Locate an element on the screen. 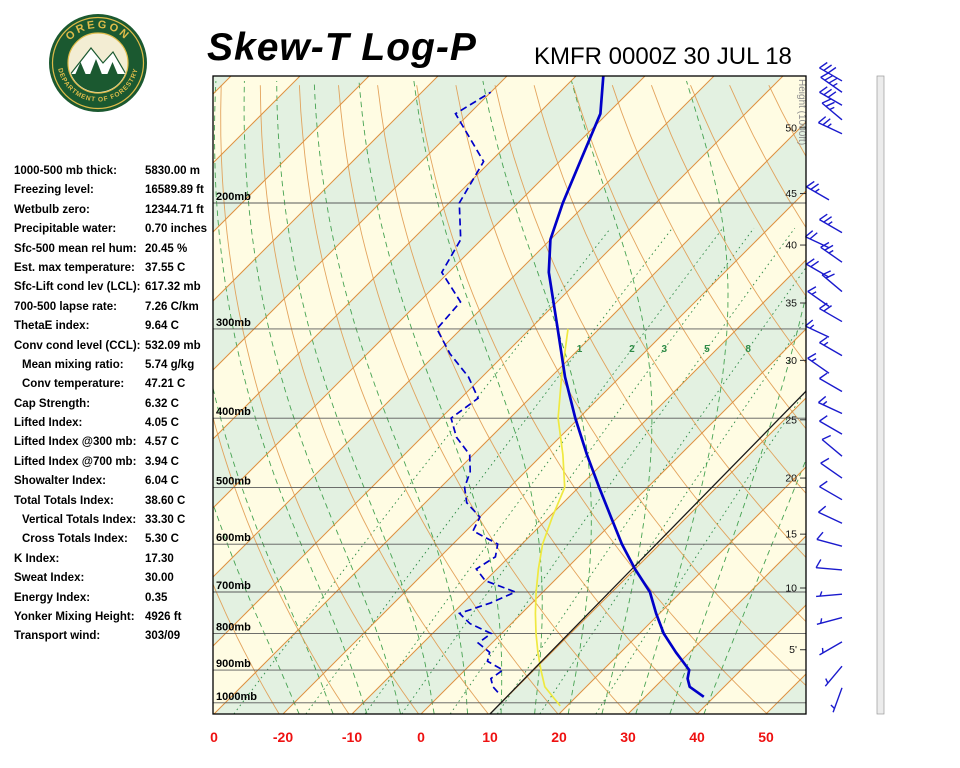 The height and width of the screenshot is (768, 960). stat-row: Vertical Totals Index: 33.30 C is located at coordinates (116, 523).